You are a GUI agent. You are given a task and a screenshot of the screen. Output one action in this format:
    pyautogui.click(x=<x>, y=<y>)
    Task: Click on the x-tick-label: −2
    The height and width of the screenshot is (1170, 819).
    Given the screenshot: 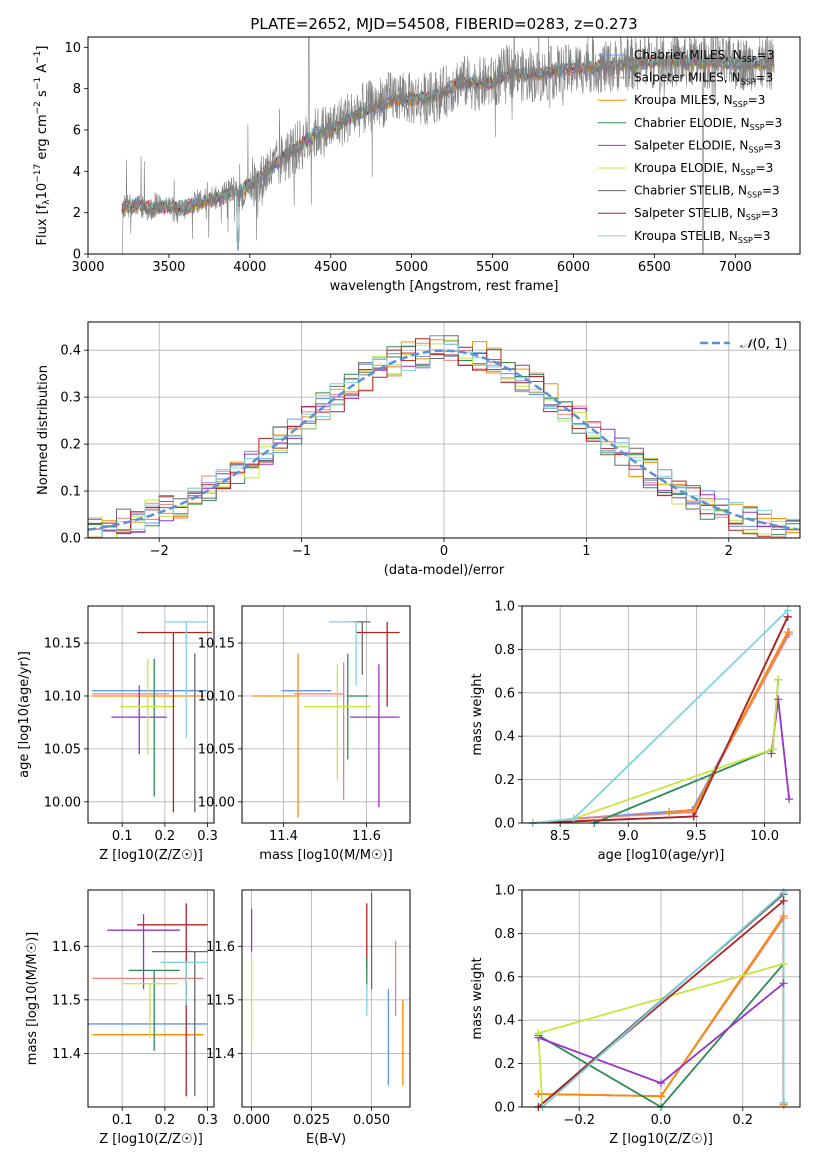 What is the action you would take?
    pyautogui.click(x=159, y=551)
    